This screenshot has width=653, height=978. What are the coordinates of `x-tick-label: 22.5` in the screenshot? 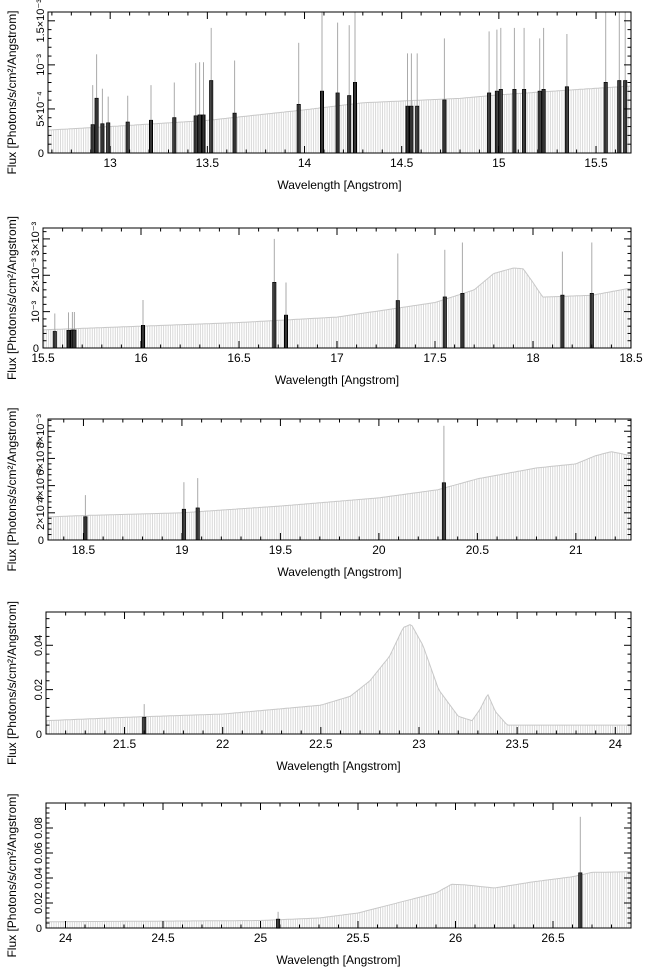 It's located at (321, 744).